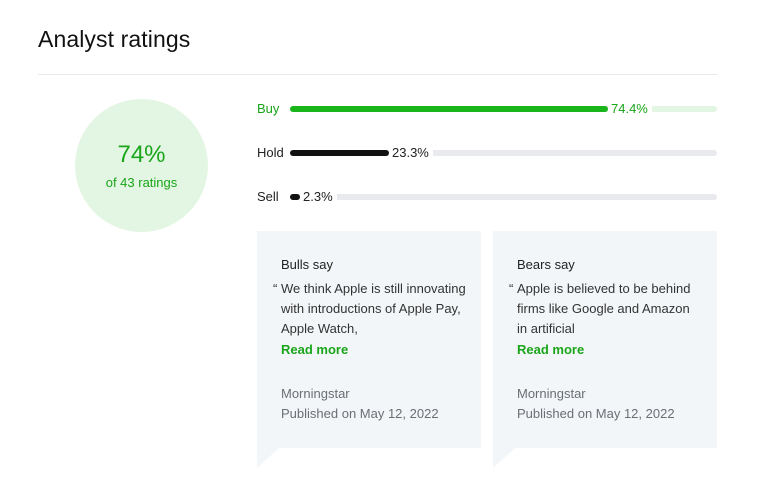 The height and width of the screenshot is (499, 759). Describe the element at coordinates (503, 197) in the screenshot. I see `rating-track-sell` at that location.